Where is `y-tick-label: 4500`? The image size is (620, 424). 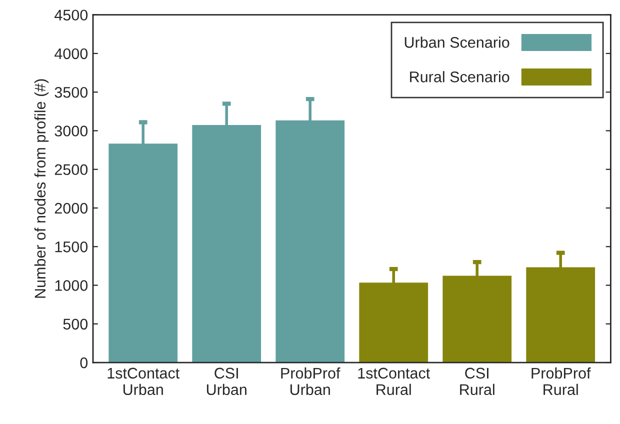
y-tick-label: 4500 is located at coordinates (71, 15).